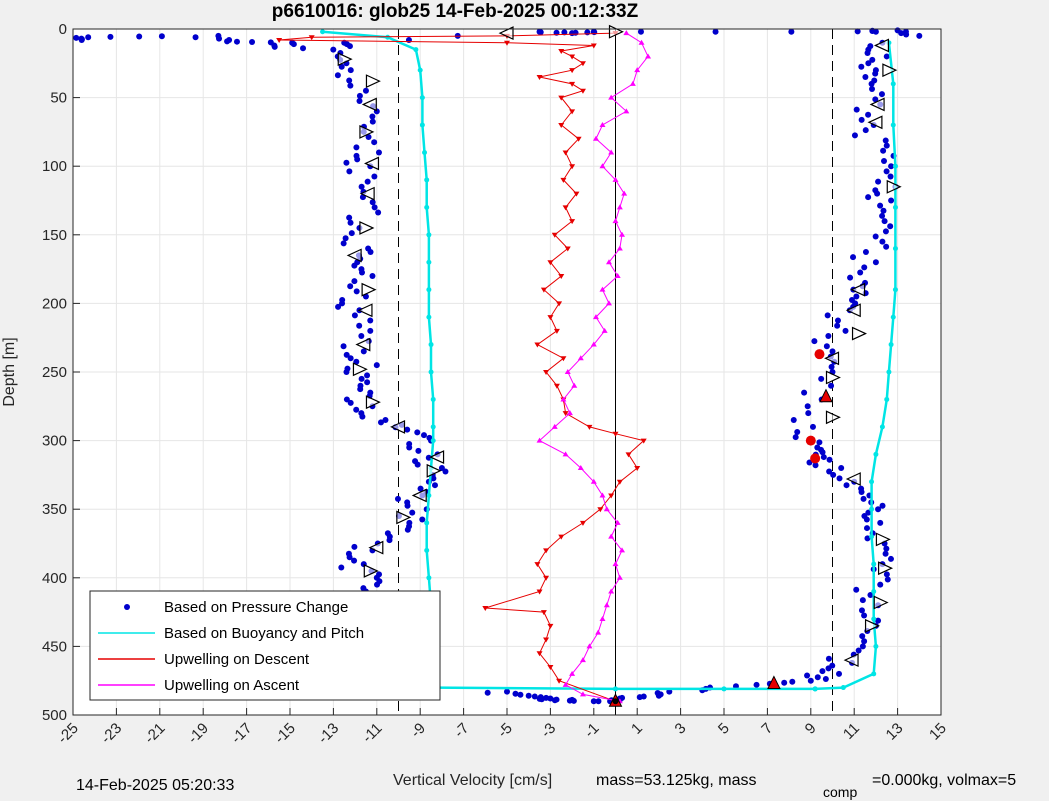  Describe the element at coordinates (9, 371) in the screenshot. I see `y-axis-label: Depth [m]` at that location.